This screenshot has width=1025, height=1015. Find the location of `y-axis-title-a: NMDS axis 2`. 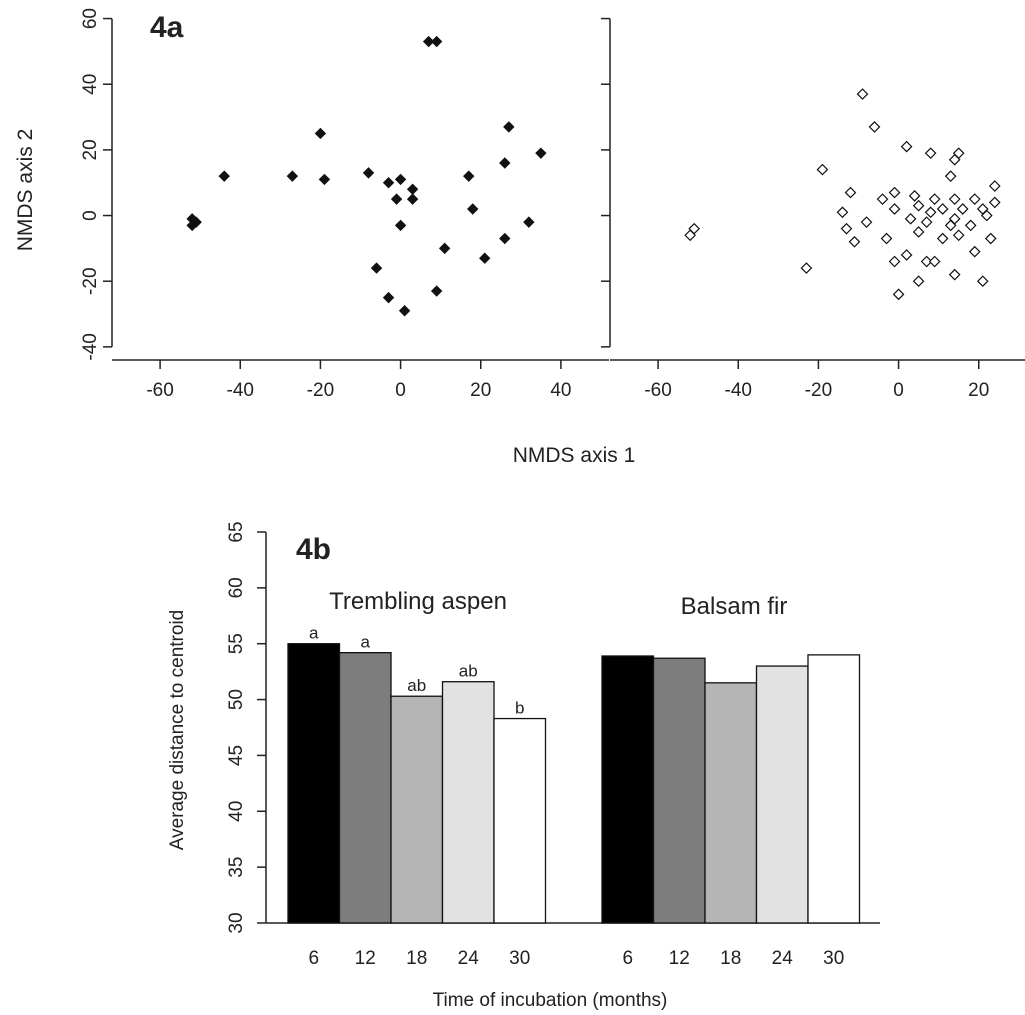

y-axis-title-a: NMDS axis 2 is located at coordinates (25, 190).